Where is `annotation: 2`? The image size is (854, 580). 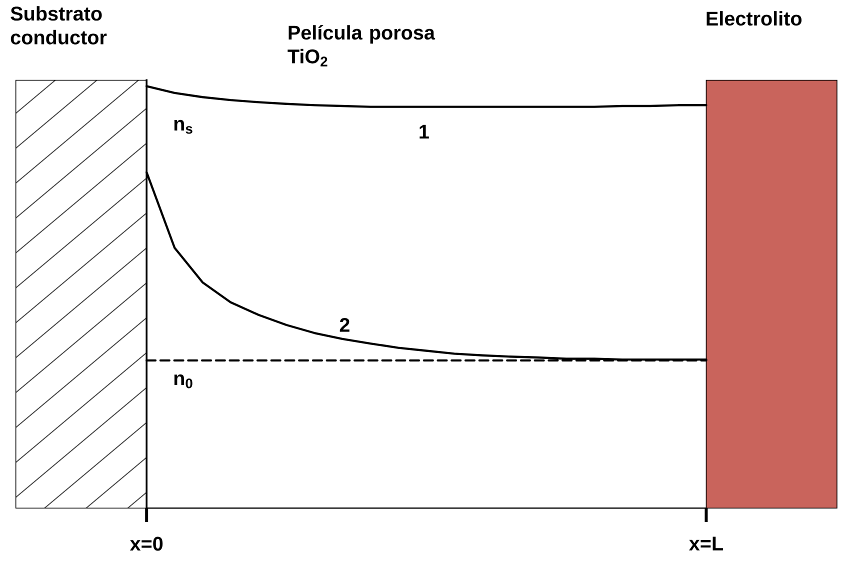 annotation: 2 is located at coordinates (345, 325).